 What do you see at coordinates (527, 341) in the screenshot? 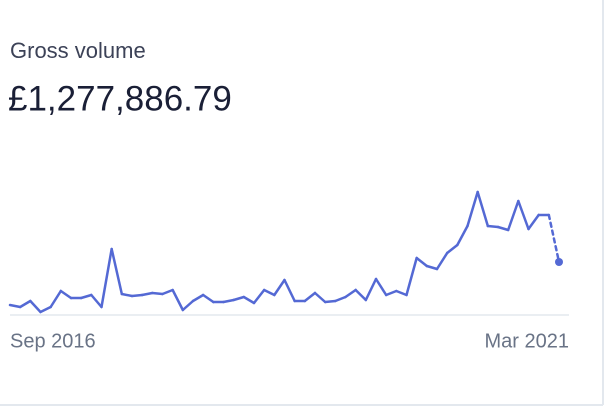
I see `x-tick-label: Mar 2021` at bounding box center [527, 341].